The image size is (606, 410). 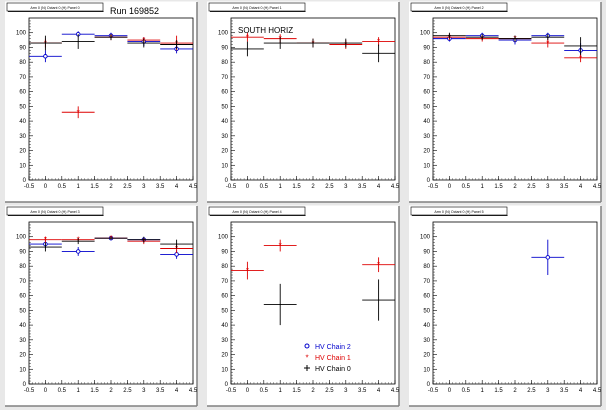 I want to click on title-box-frame, so click(x=459, y=7).